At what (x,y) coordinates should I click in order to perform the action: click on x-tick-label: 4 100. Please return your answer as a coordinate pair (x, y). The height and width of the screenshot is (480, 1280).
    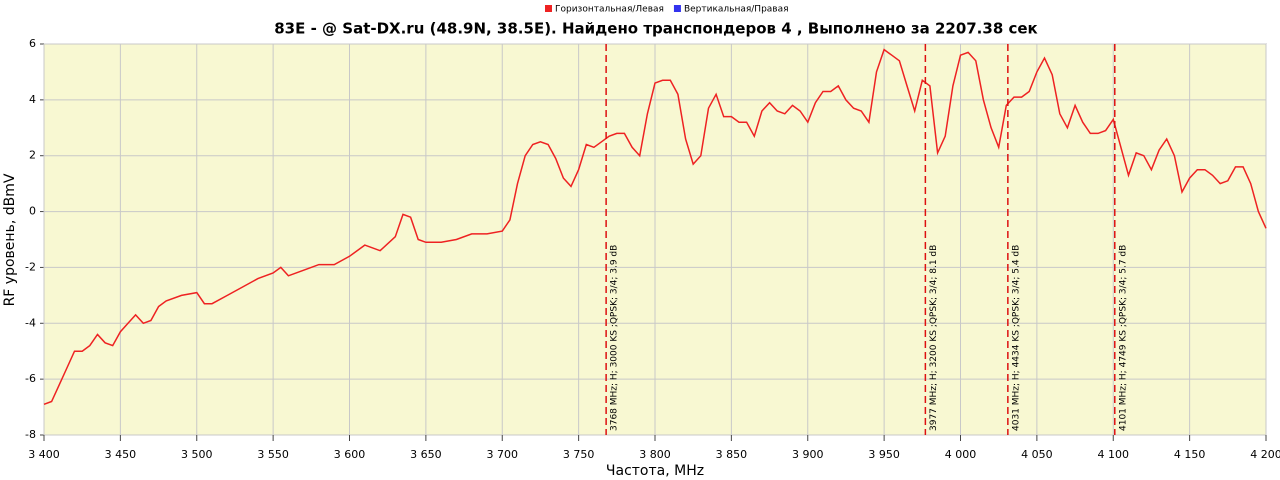
    Looking at the image, I should click on (1114, 454).